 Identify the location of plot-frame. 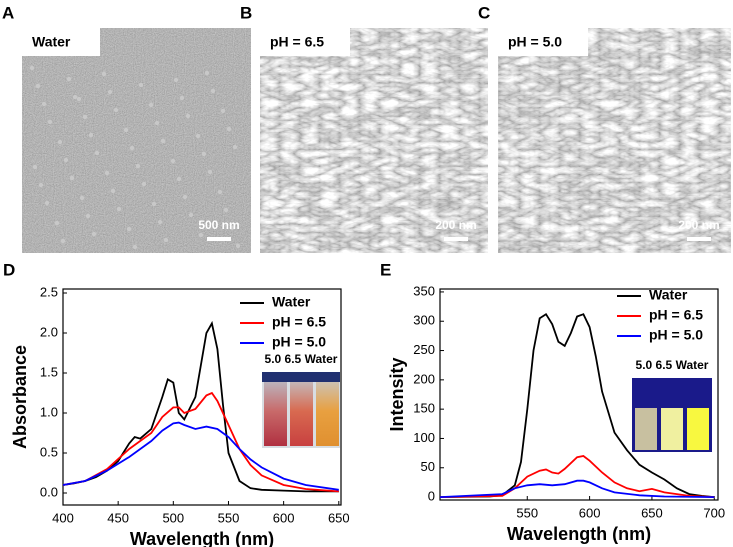
(579, 394).